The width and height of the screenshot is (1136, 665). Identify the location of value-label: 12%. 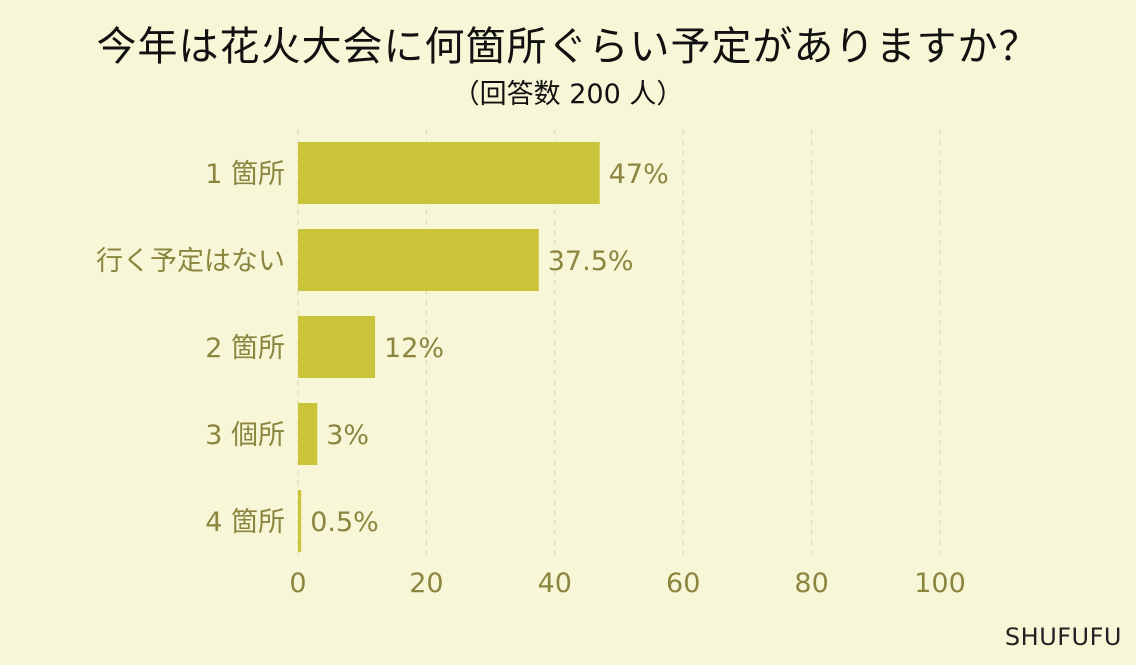
(414, 348).